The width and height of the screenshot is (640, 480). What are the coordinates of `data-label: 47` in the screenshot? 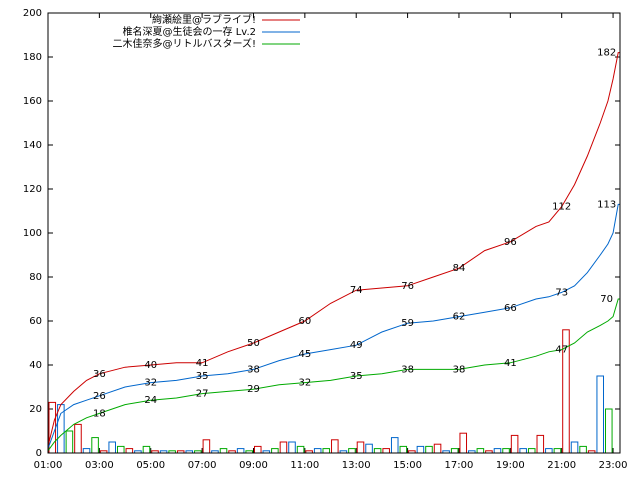 It's located at (561, 350).